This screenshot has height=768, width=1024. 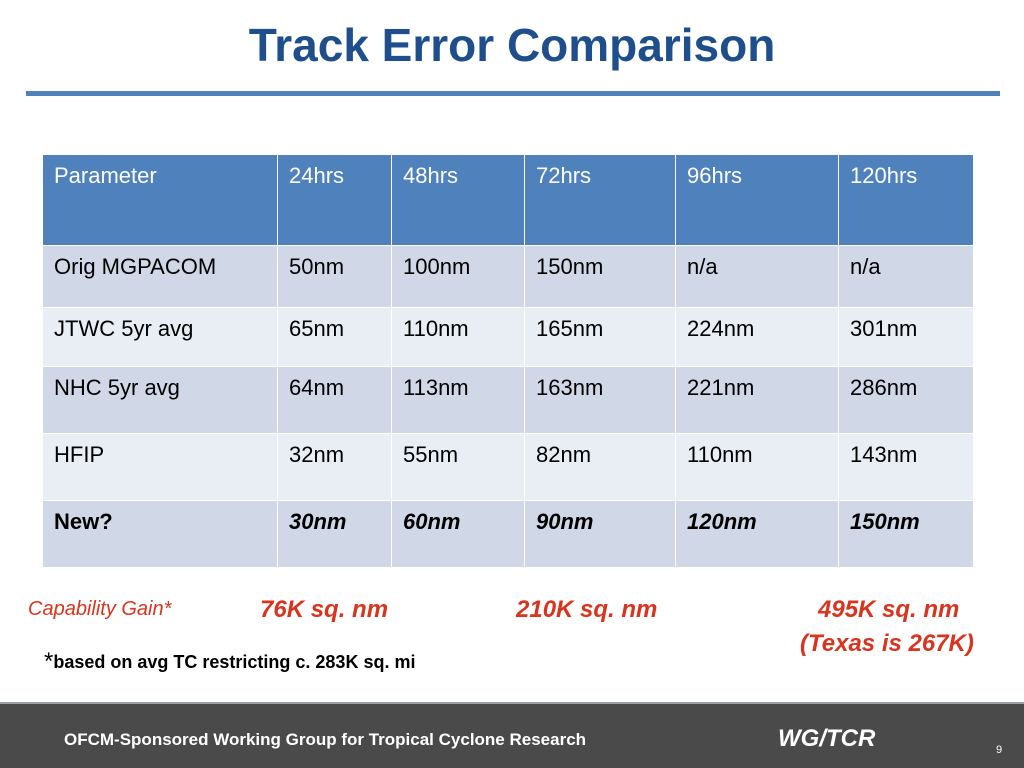 I want to click on table-row: HFIP 32nm 55nm 82nm 110nm 143nm, so click(x=508, y=467).